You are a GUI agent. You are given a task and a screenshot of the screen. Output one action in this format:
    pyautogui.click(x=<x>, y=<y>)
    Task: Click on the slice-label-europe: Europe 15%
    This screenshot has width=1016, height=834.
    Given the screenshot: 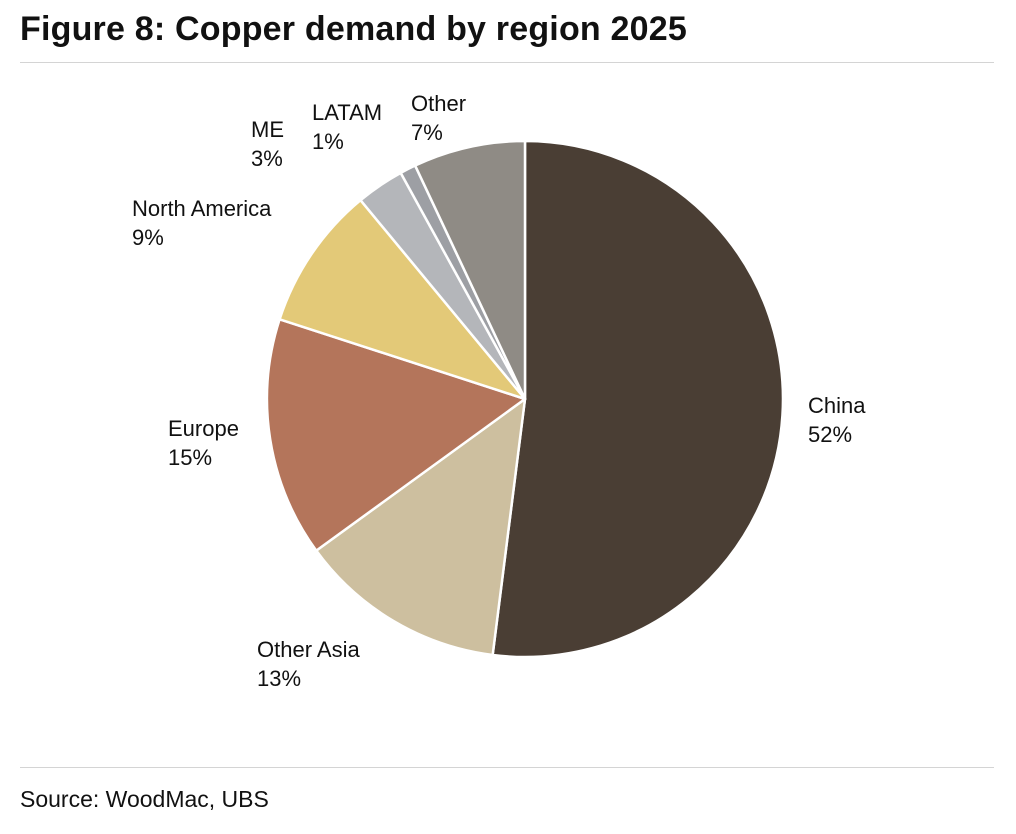 What is the action you would take?
    pyautogui.click(x=203, y=443)
    